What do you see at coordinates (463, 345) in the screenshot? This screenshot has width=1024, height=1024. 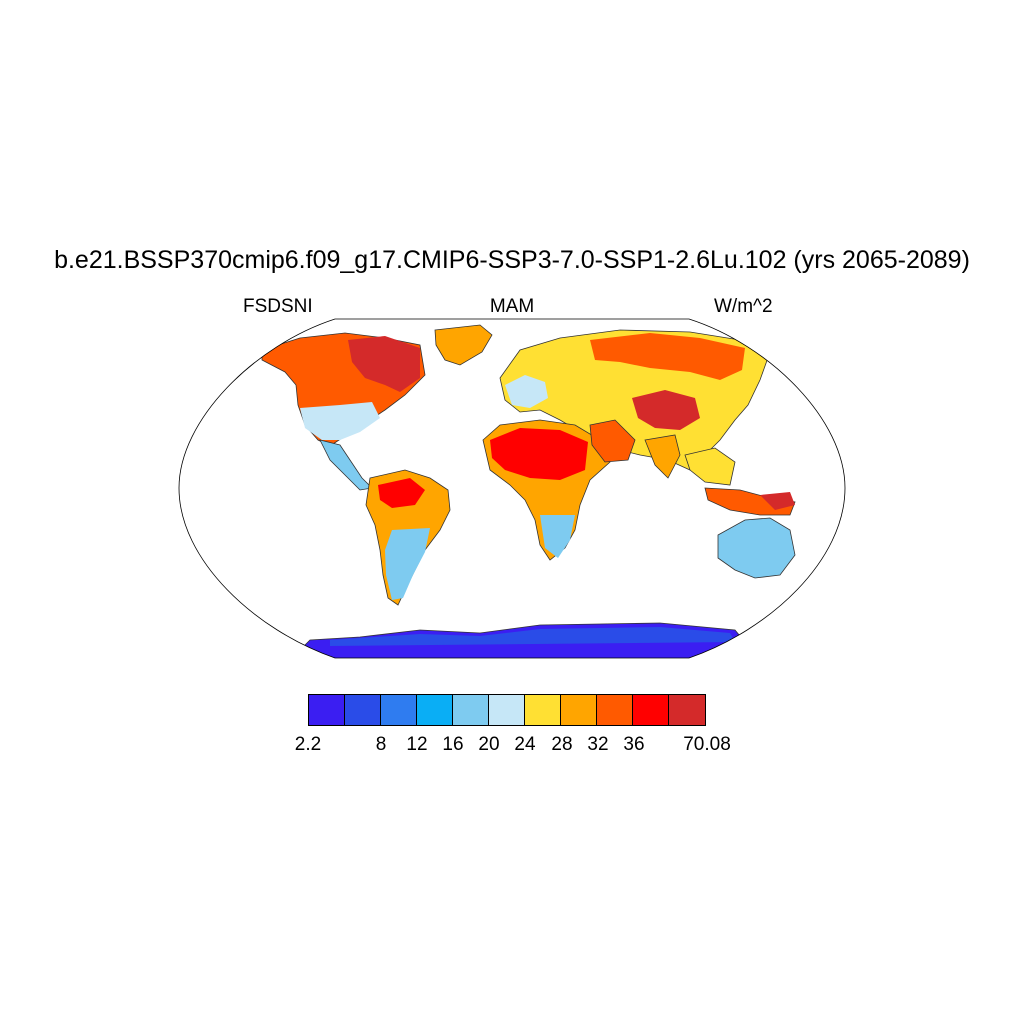 I see `greenland-land` at bounding box center [463, 345].